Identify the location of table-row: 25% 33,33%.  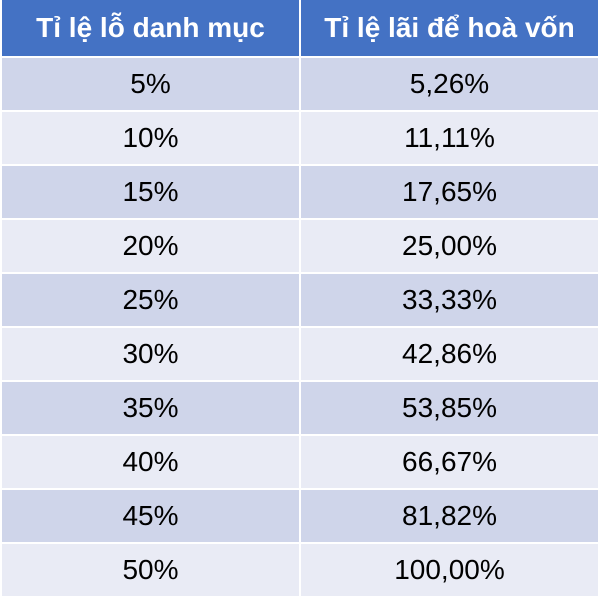
(300, 301).